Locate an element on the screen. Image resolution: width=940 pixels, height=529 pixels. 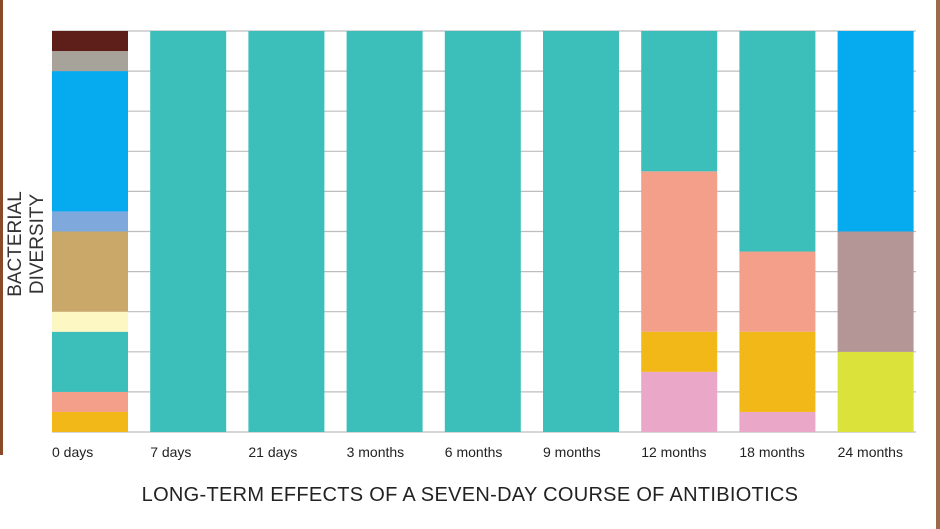
x-tick-label: 18 months is located at coordinates (771, 452).